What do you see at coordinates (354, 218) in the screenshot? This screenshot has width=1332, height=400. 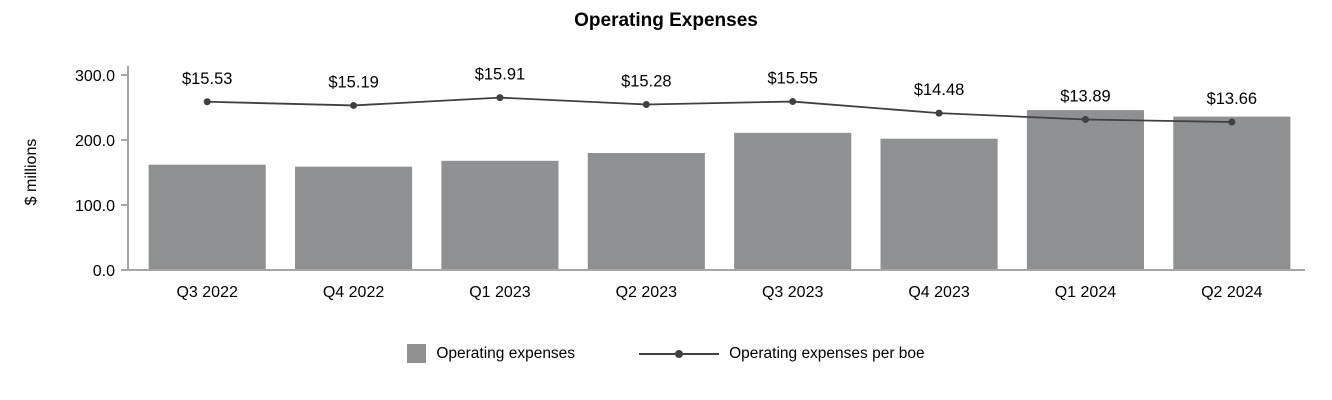 I see `bar-q4-2022` at bounding box center [354, 218].